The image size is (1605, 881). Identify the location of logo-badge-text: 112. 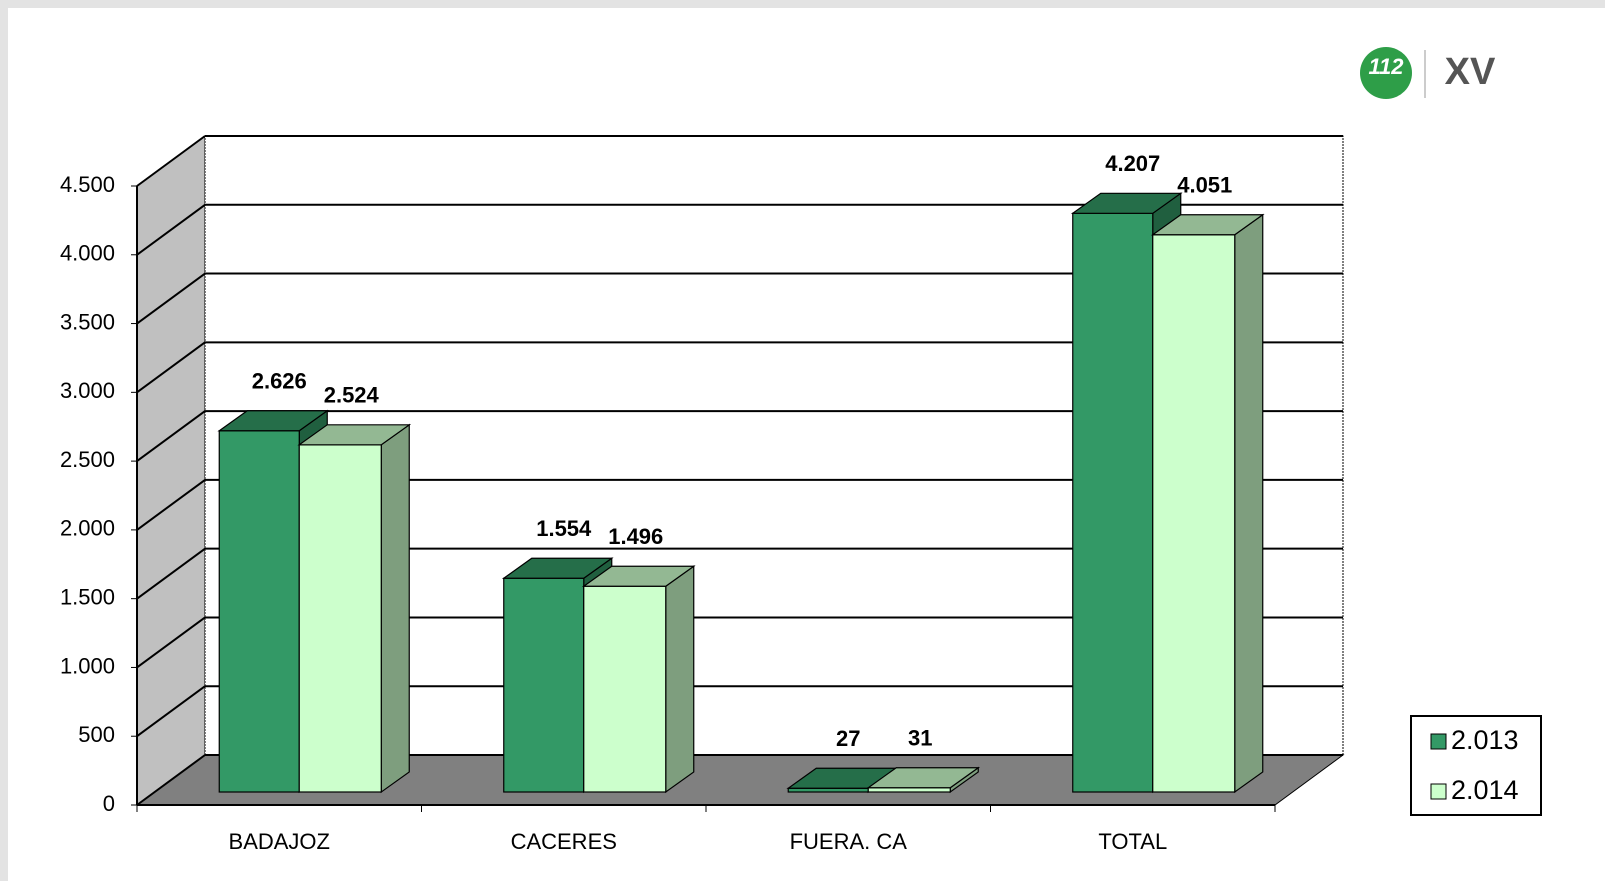
(1386, 66).